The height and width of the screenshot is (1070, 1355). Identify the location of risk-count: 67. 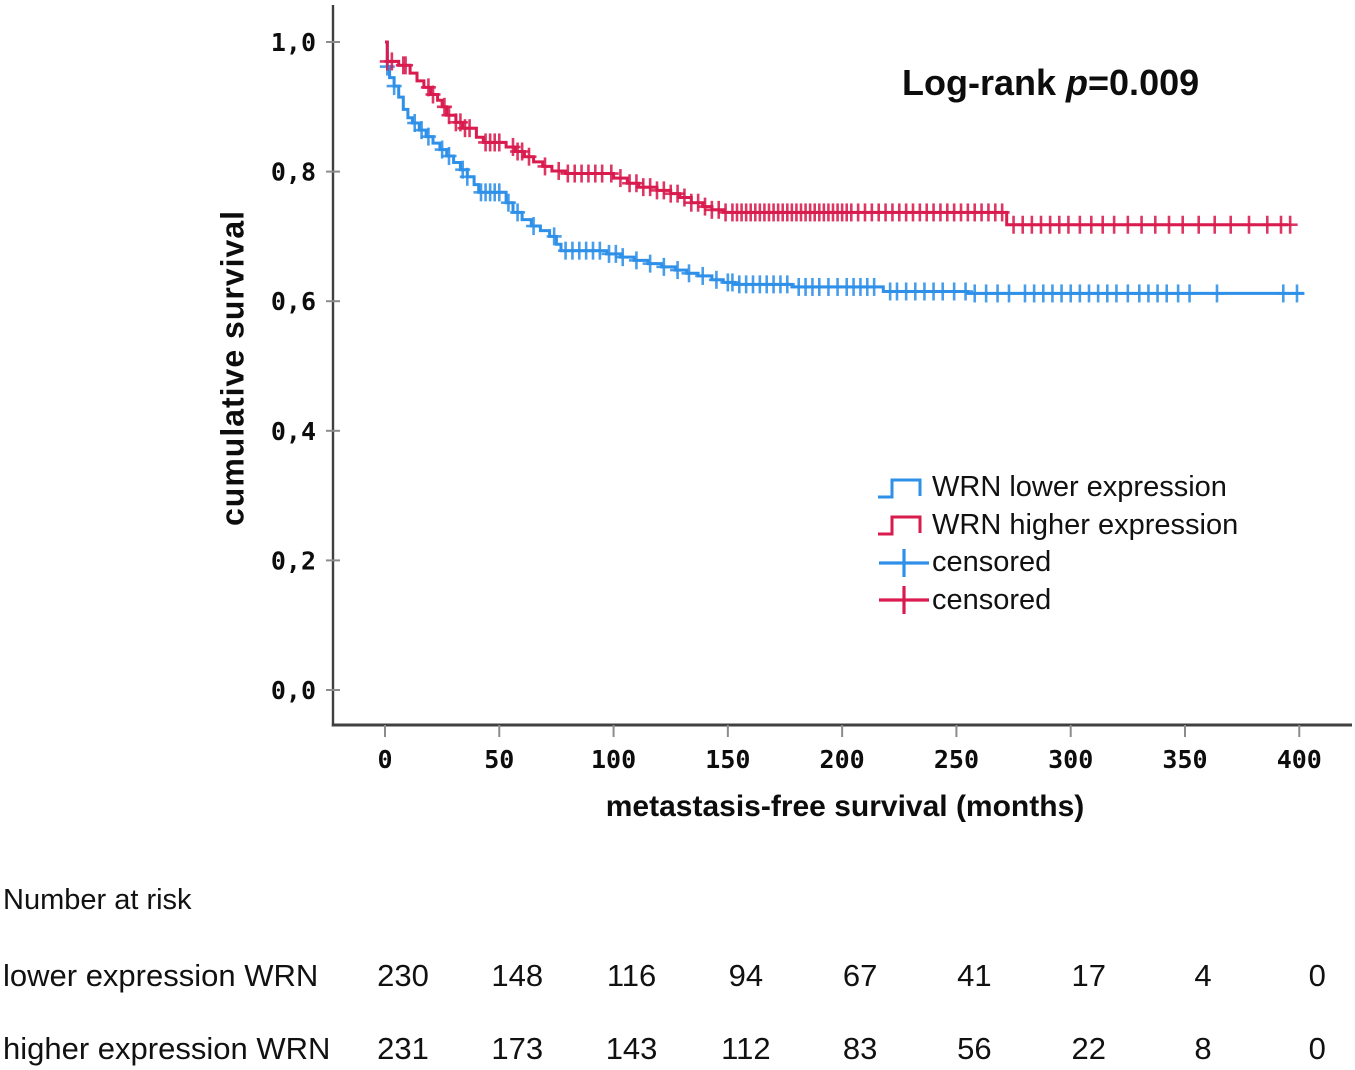
(860, 975).